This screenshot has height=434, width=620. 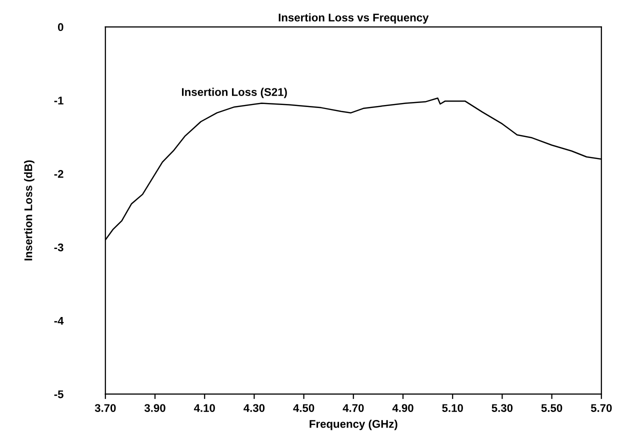 What do you see at coordinates (551, 408) in the screenshot?
I see `x-tick-label: 5.50` at bounding box center [551, 408].